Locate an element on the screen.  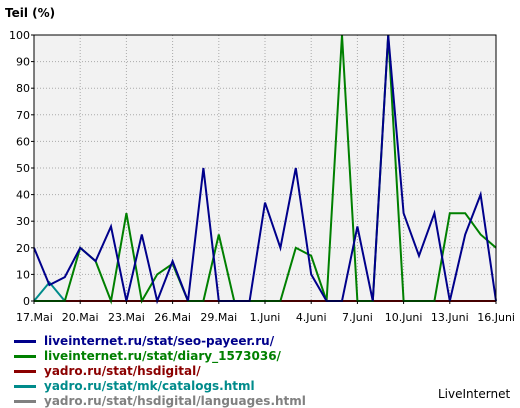
legend-item: yadro.ru/stat/hsdigital/ is located at coordinates (107, 371).